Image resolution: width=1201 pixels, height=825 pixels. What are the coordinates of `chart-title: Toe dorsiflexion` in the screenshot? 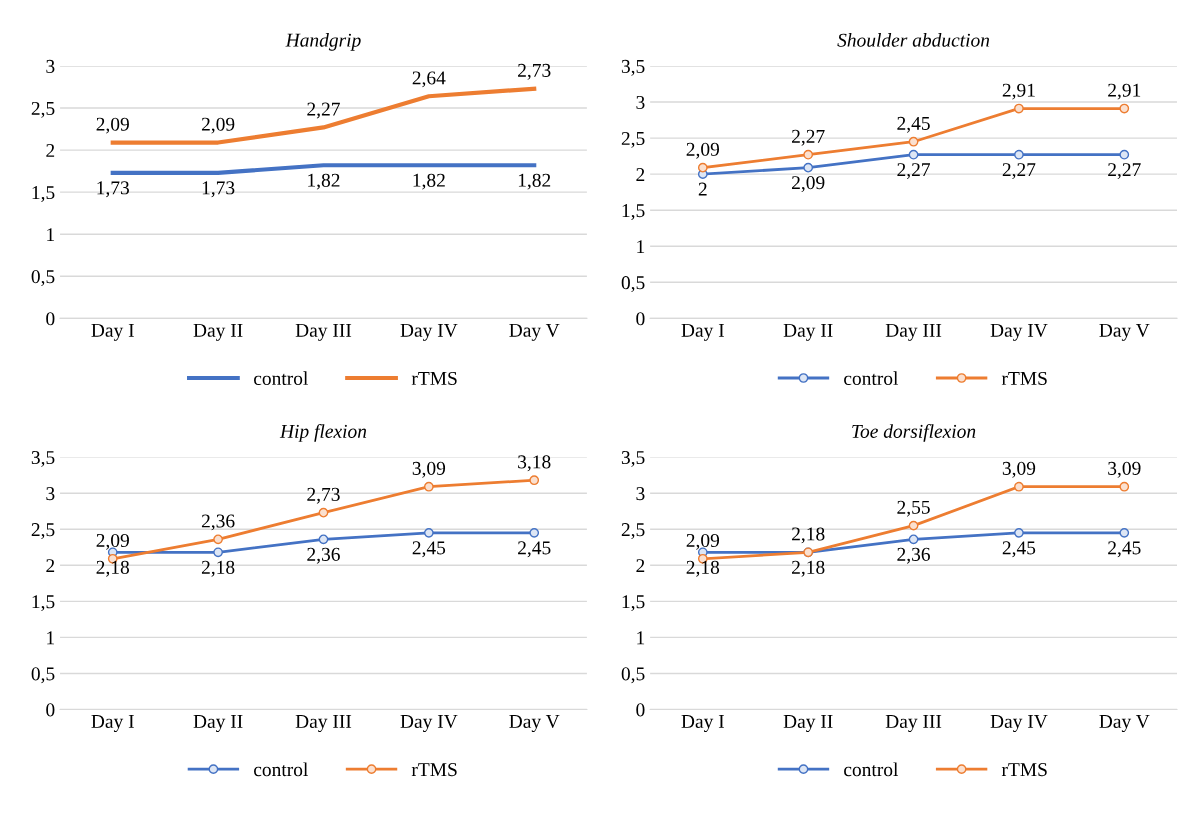 It's located at (914, 433).